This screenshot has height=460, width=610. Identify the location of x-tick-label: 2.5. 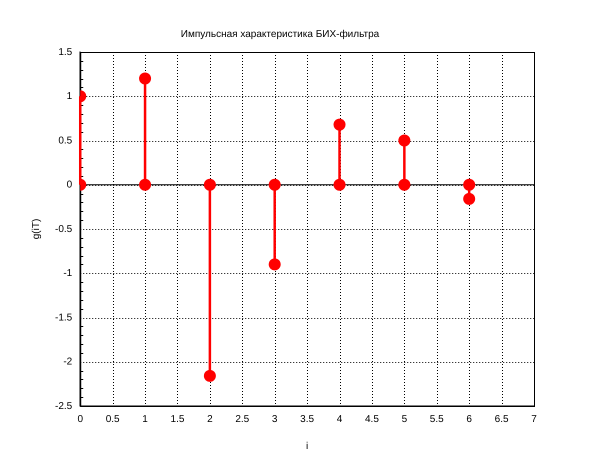
(242, 419).